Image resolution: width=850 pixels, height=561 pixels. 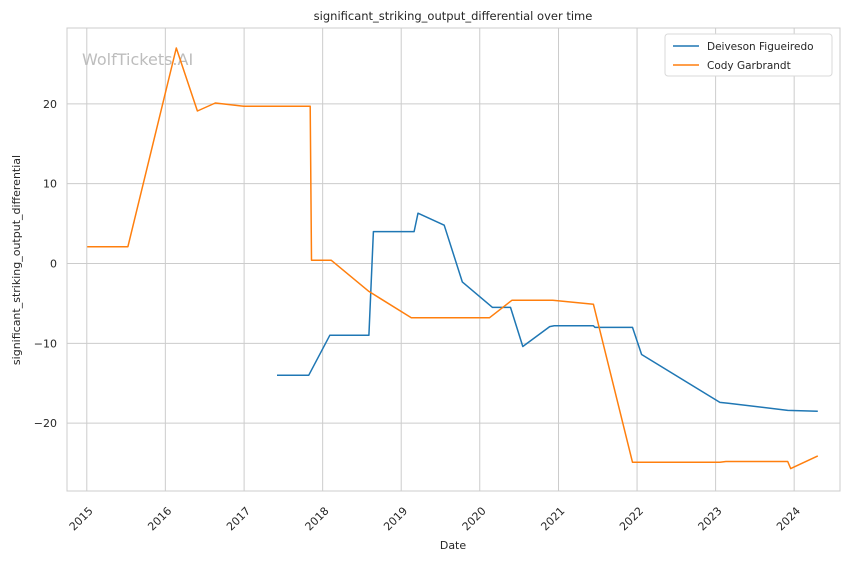 What do you see at coordinates (50, 184) in the screenshot?
I see `y-tick-label: 10` at bounding box center [50, 184].